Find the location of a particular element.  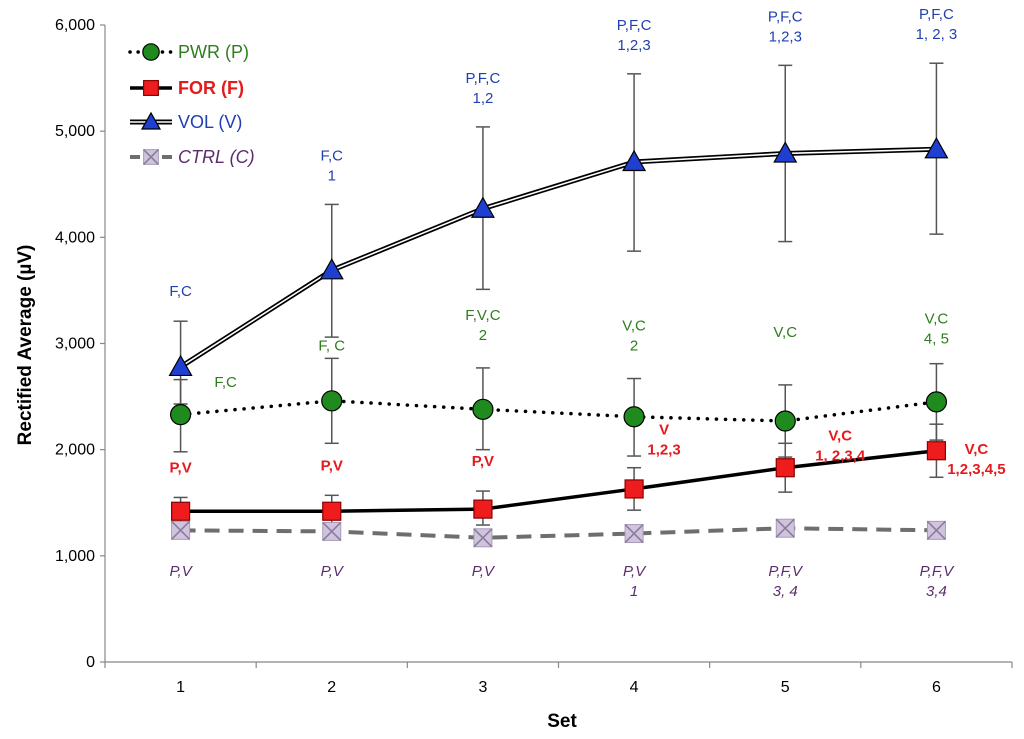

annotation-for-line2: 1, 2,3,4 is located at coordinates (840, 455).